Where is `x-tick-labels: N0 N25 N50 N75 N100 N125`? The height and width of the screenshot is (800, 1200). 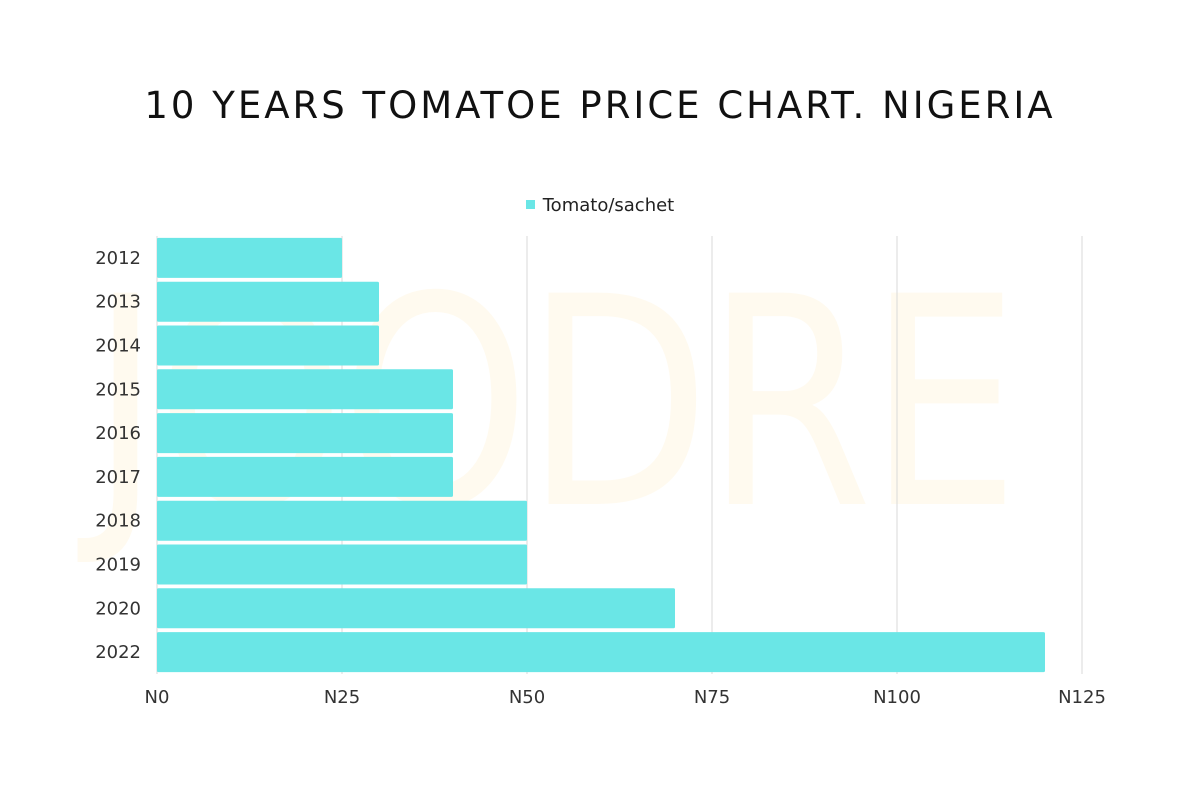
x-tick-labels: N0 N25 N50 N75 N100 N125 is located at coordinates (625, 697).